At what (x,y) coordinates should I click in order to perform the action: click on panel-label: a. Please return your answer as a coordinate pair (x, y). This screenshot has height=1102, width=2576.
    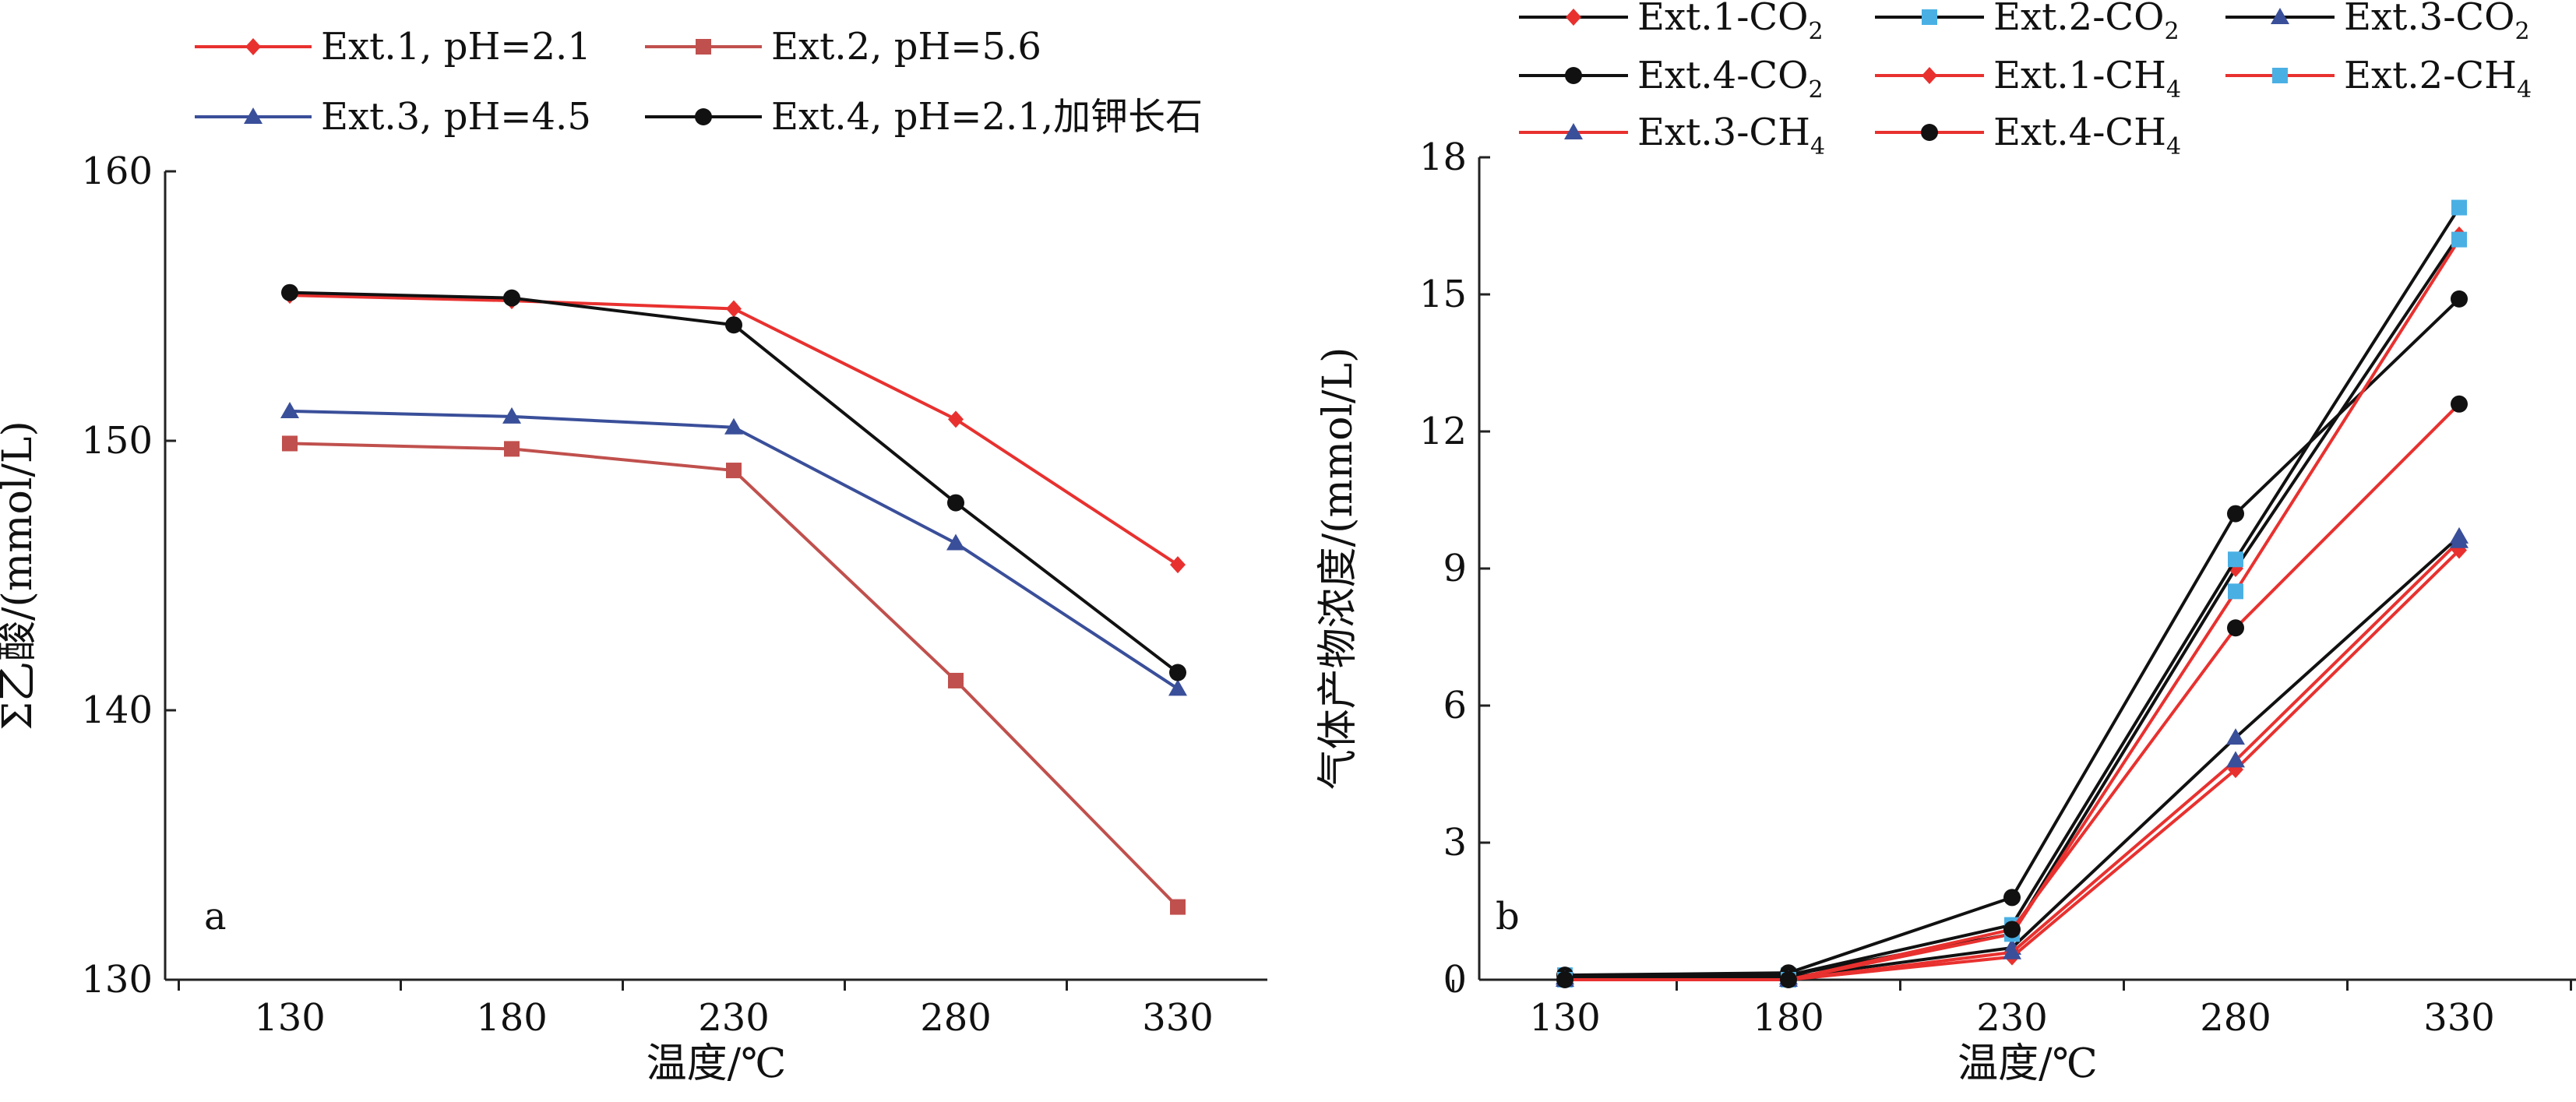
    Looking at the image, I should click on (216, 917).